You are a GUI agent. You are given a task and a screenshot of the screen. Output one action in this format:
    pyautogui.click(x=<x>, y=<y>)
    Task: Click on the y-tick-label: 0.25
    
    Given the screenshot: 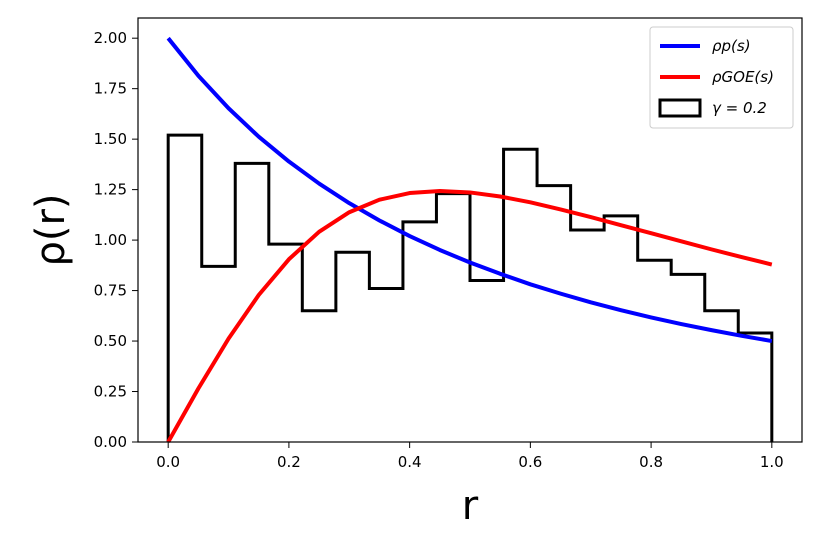 What is the action you would take?
    pyautogui.click(x=110, y=392)
    